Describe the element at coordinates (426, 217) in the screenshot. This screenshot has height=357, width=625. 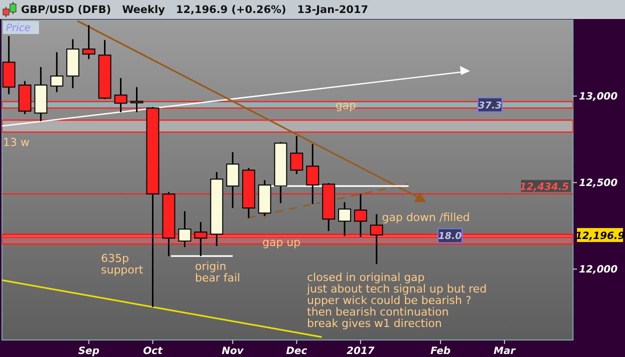
I see `annotation: gap down /filled` at that location.